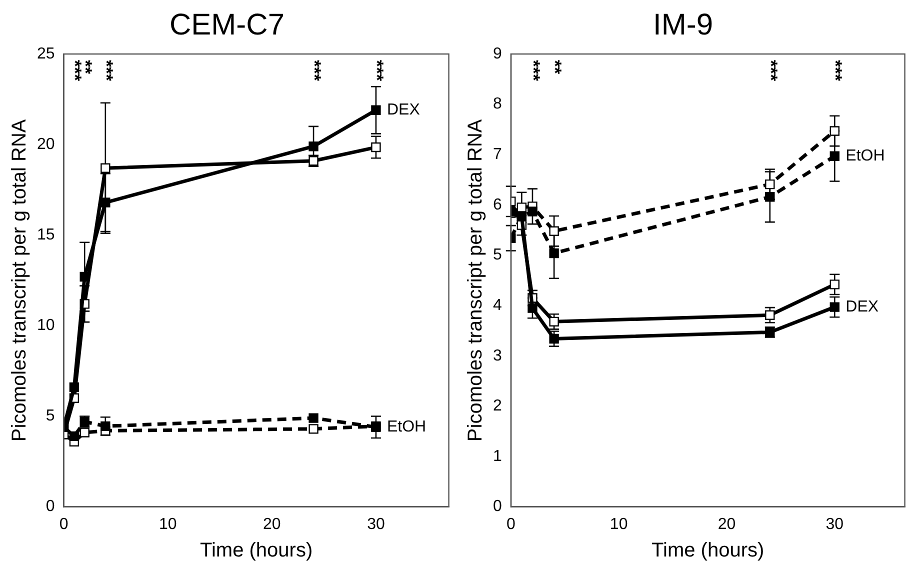  I want to click on y-tick-label: 10, so click(46, 325).